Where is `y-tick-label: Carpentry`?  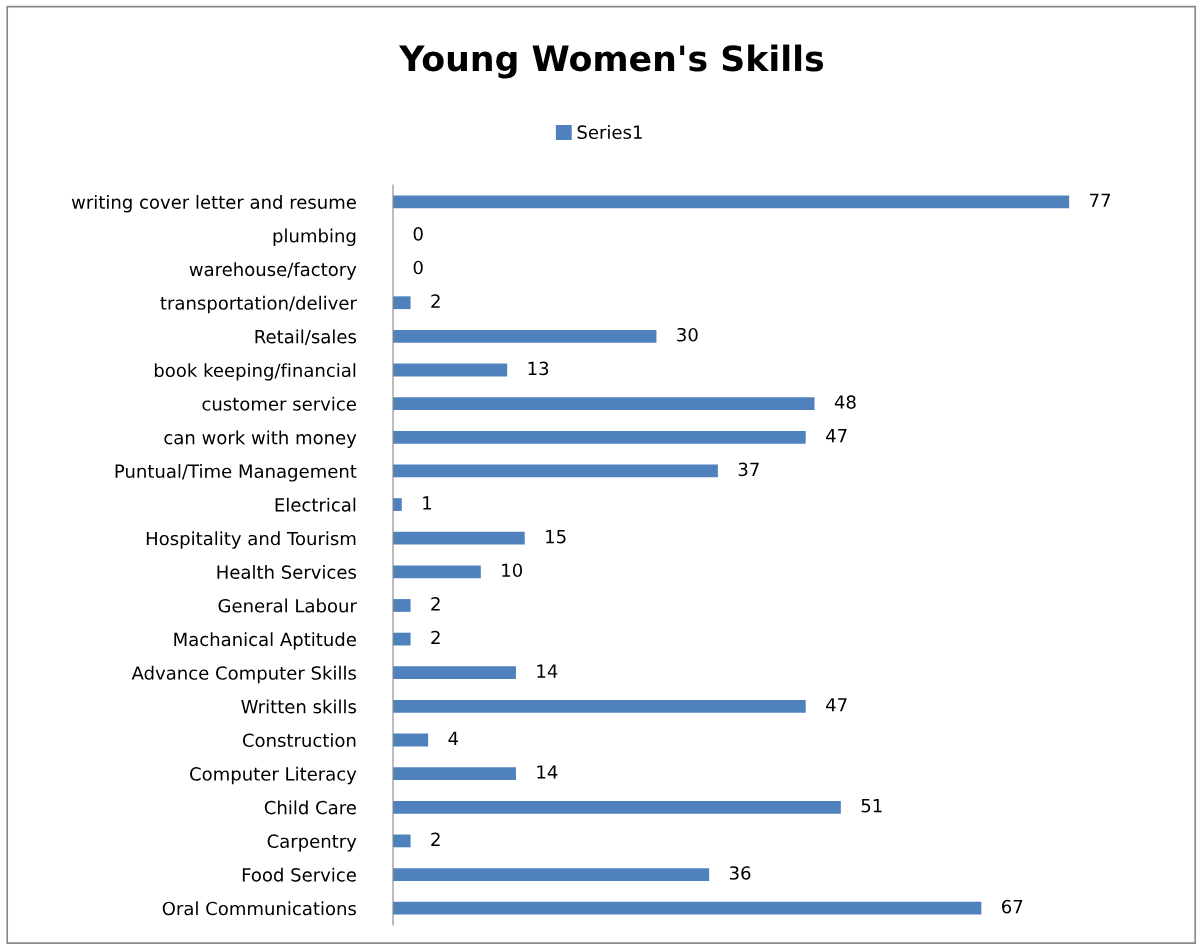
y-tick-label: Carpentry is located at coordinates (312, 843).